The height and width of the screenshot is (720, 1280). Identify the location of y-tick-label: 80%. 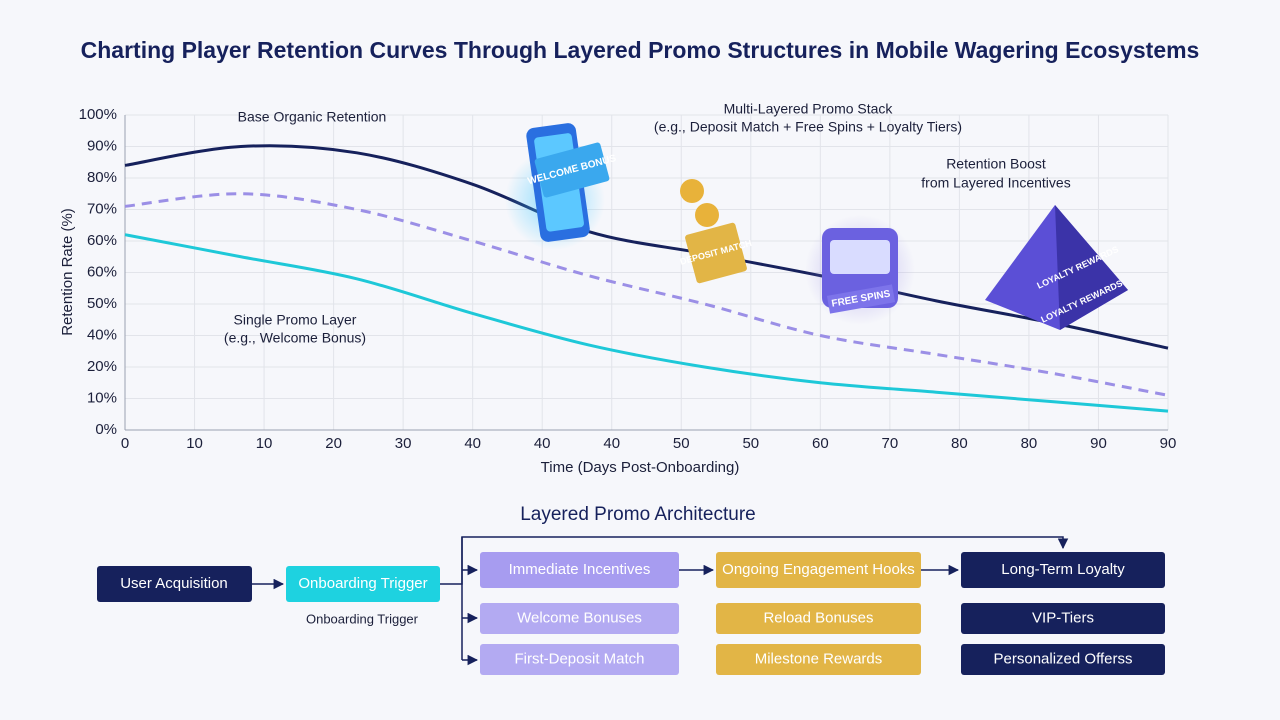
(102, 177).